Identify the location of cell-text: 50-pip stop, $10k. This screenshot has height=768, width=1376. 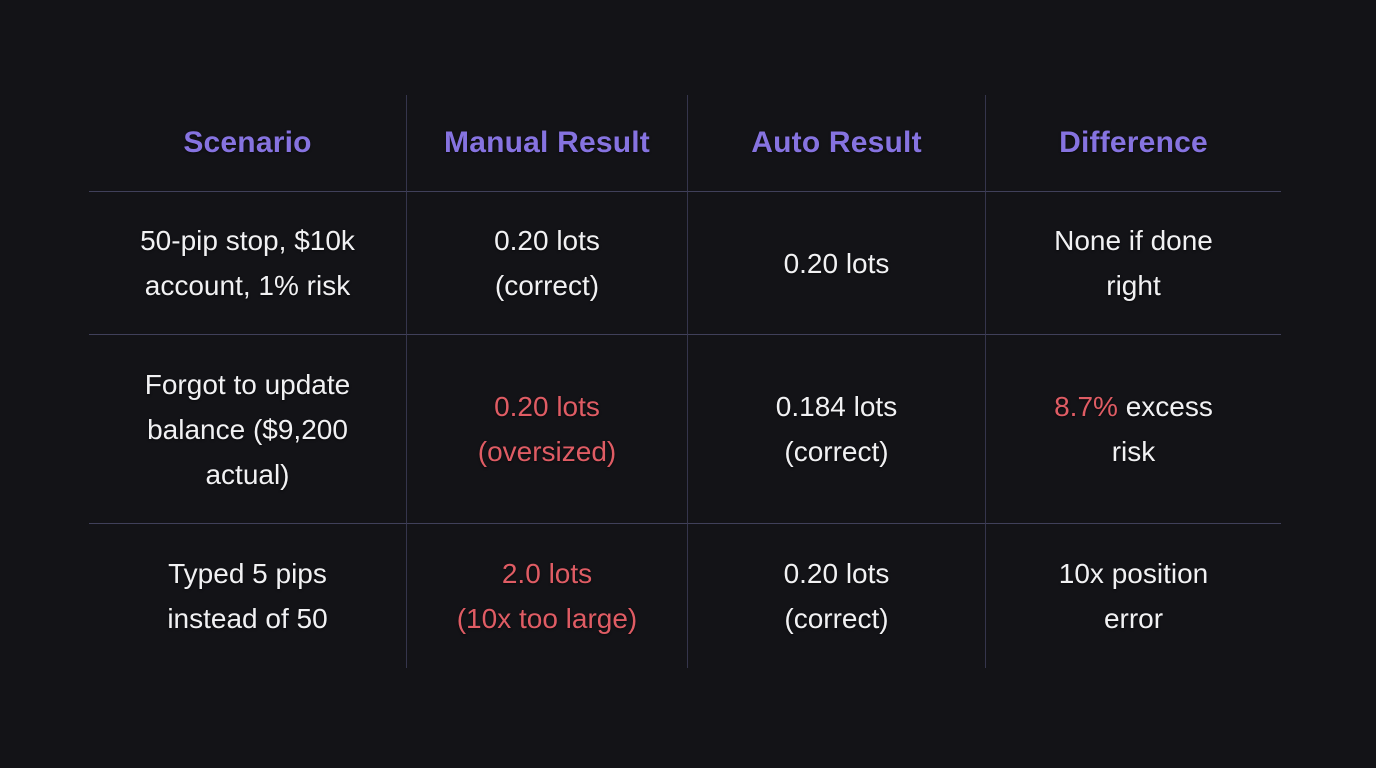
(247, 240).